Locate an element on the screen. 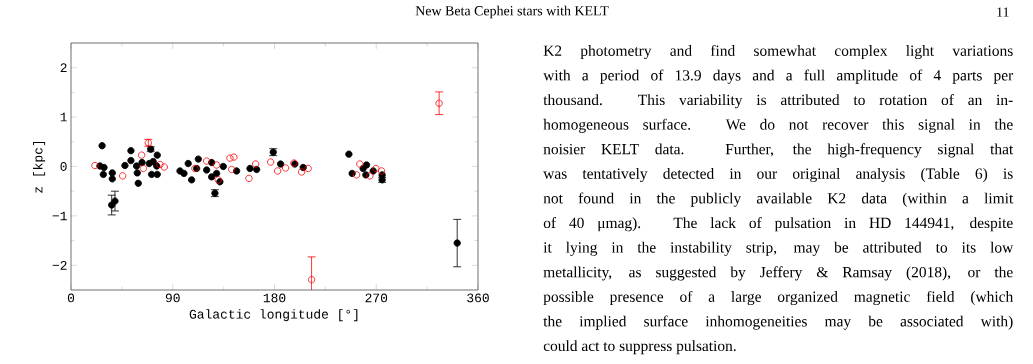  x-tick-label: 180 is located at coordinates (274, 298).